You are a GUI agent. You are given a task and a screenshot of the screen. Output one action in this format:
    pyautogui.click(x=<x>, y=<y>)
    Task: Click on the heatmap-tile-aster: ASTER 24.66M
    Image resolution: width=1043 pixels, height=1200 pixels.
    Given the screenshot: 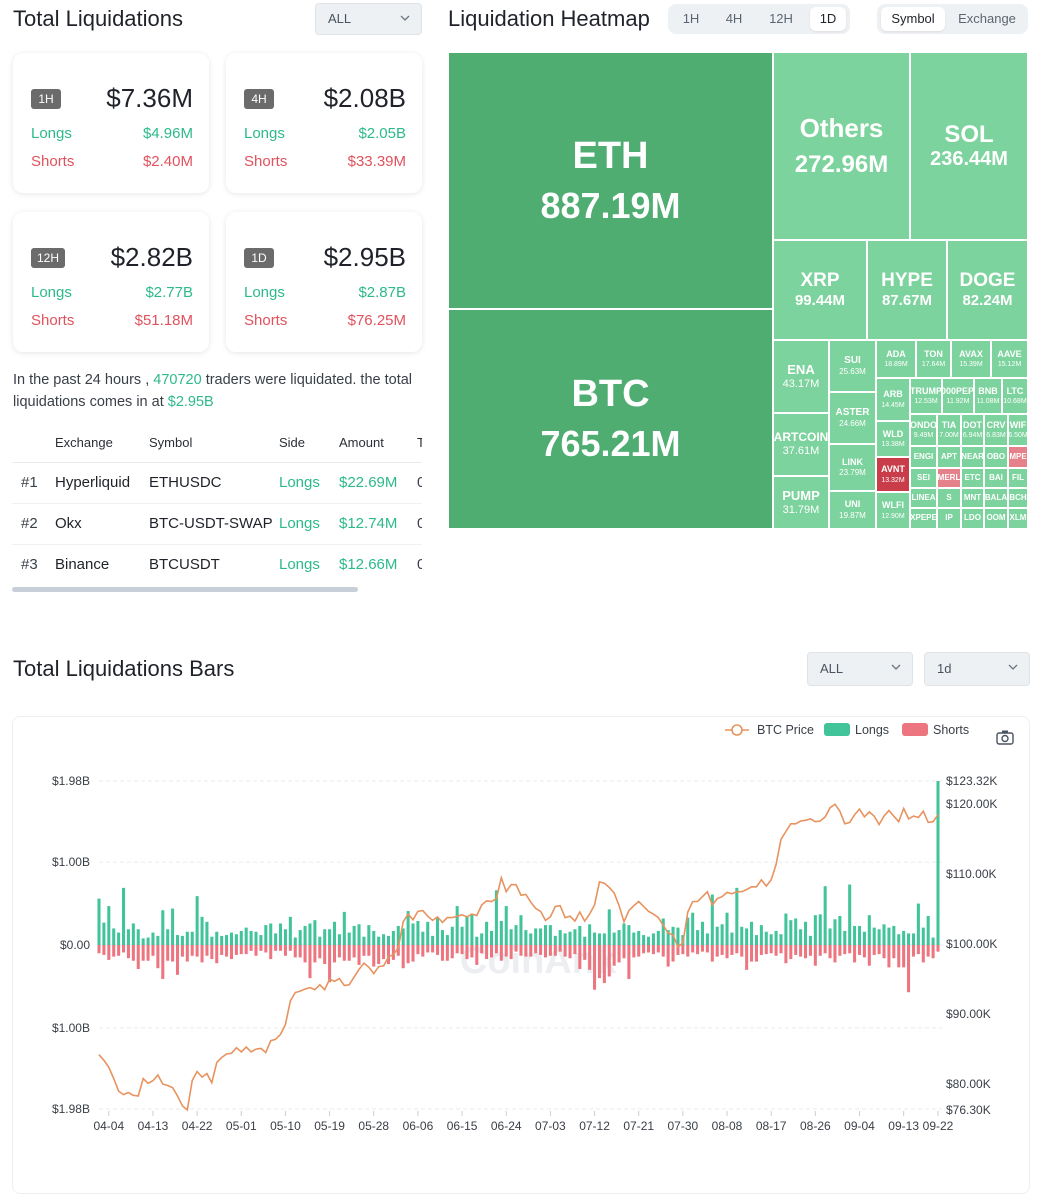 What is the action you would take?
    pyautogui.click(x=852, y=418)
    